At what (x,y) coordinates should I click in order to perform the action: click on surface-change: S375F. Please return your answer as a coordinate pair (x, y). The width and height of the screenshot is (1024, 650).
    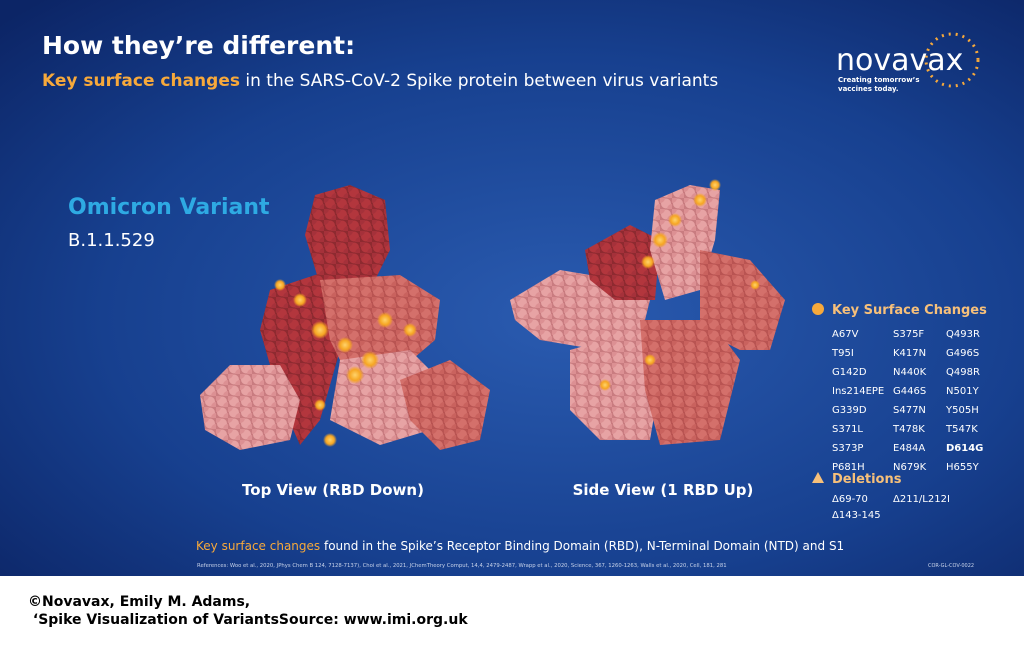
    Looking at the image, I should click on (908, 334).